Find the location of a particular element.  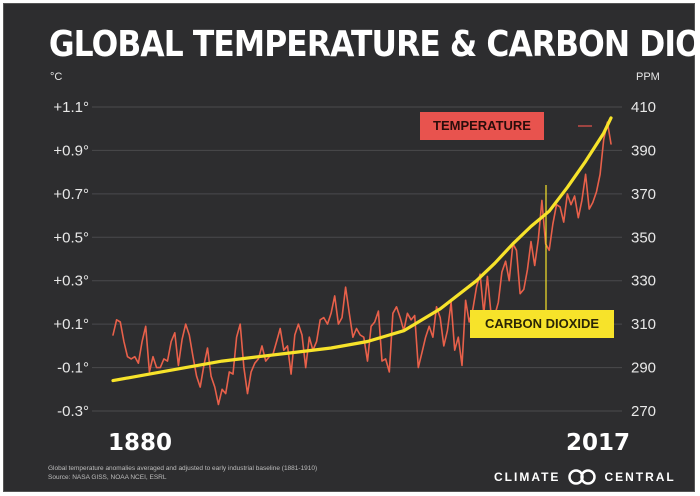

co2-callout: CARBON DIOXIDE is located at coordinates (542, 324).